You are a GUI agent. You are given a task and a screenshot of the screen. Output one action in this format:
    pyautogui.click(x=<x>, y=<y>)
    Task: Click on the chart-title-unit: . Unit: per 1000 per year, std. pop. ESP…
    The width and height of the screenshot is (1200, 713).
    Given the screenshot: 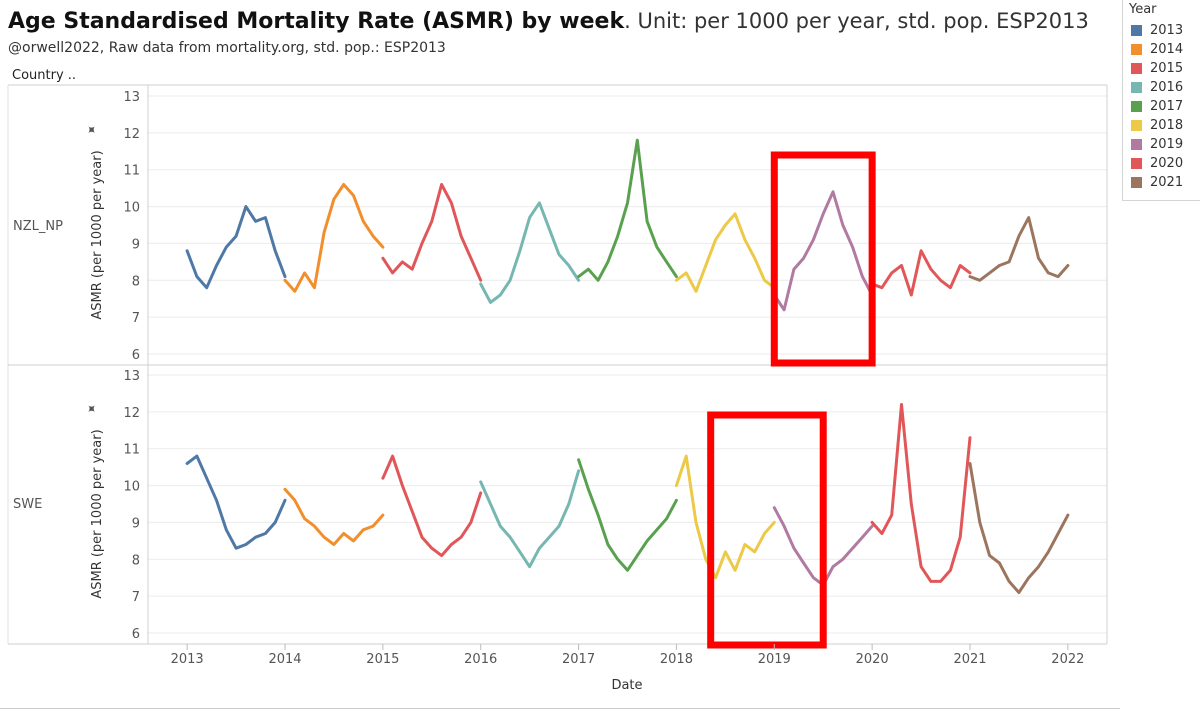 What is the action you would take?
    pyautogui.click(x=856, y=21)
    